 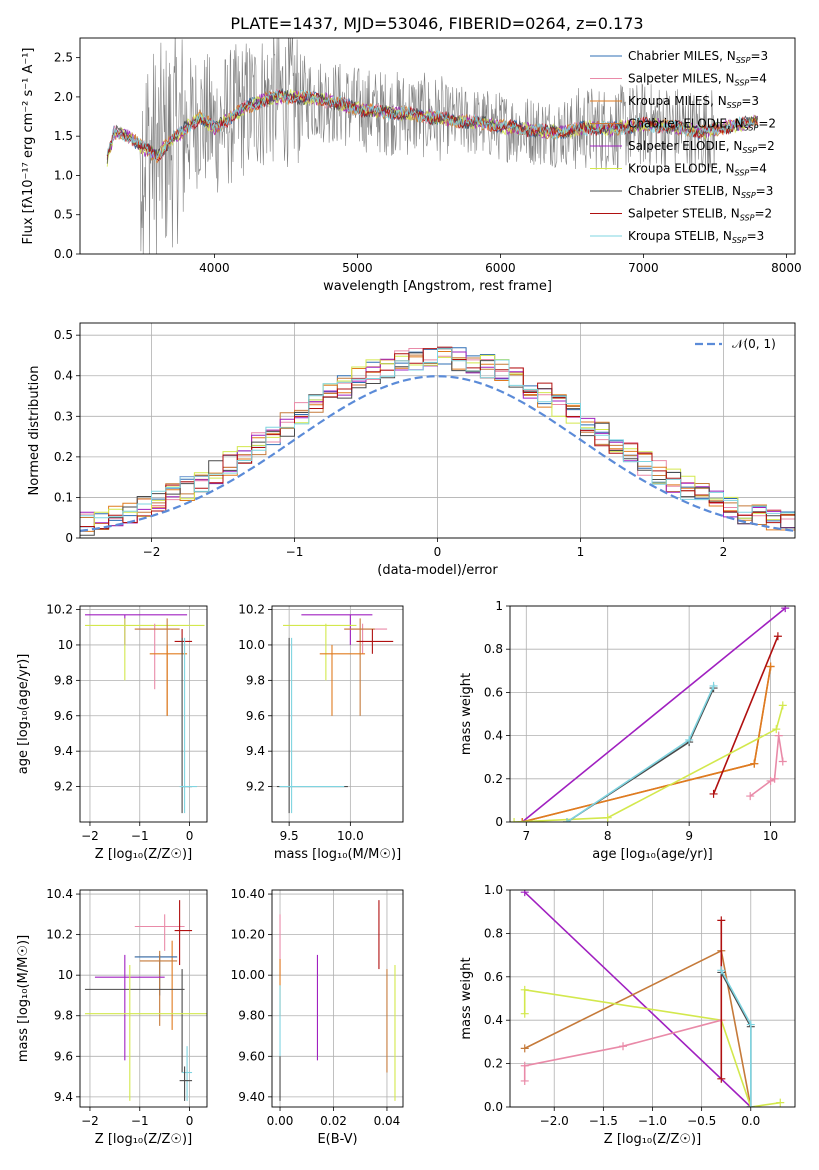 What do you see at coordinates (677, 124) in the screenshot?
I see `legend-entry-name: Chabrier ELODIE` at bounding box center [677, 124].